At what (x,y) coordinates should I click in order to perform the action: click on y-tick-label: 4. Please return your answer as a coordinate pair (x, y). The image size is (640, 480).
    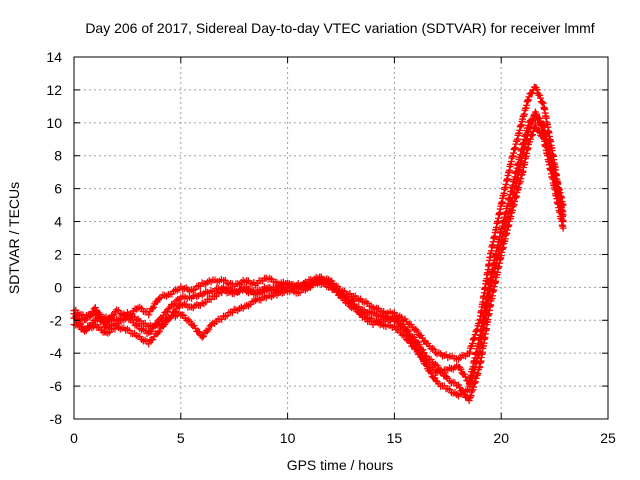
    Looking at the image, I should click on (58, 222).